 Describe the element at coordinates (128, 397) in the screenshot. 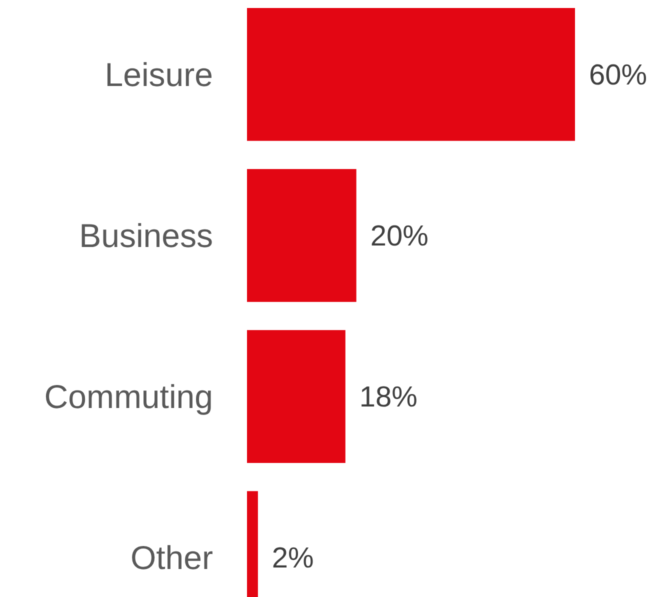

I see `y-tick-label: Commuting` at that location.